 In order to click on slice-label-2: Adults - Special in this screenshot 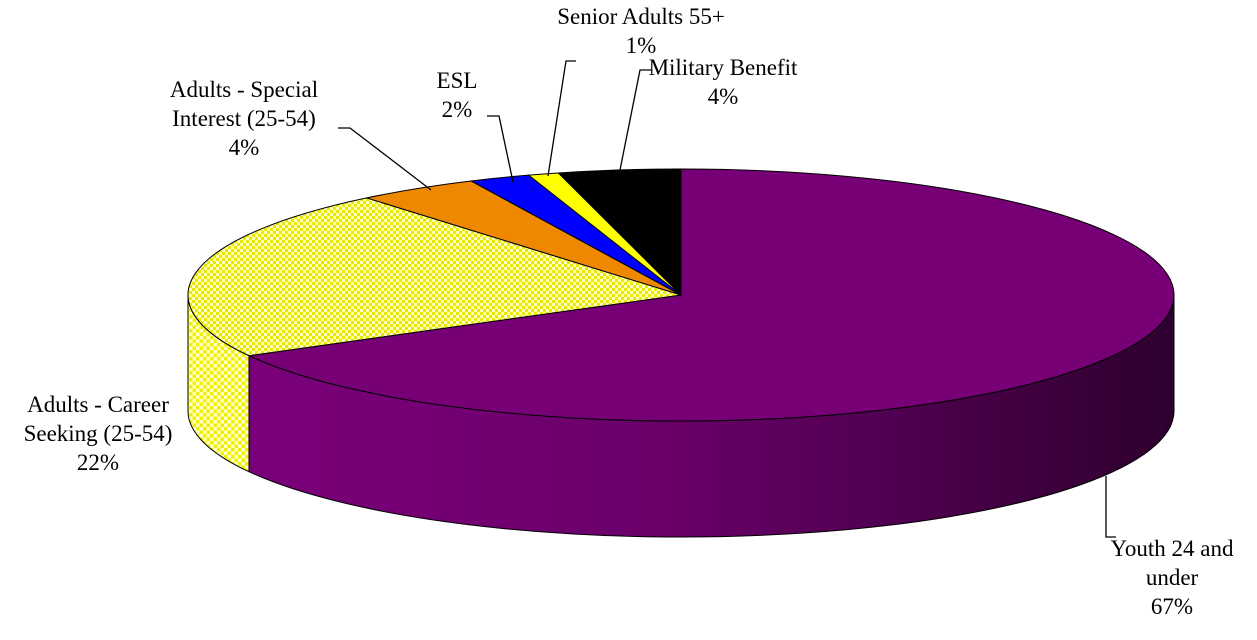, I will do `click(244, 89)`.